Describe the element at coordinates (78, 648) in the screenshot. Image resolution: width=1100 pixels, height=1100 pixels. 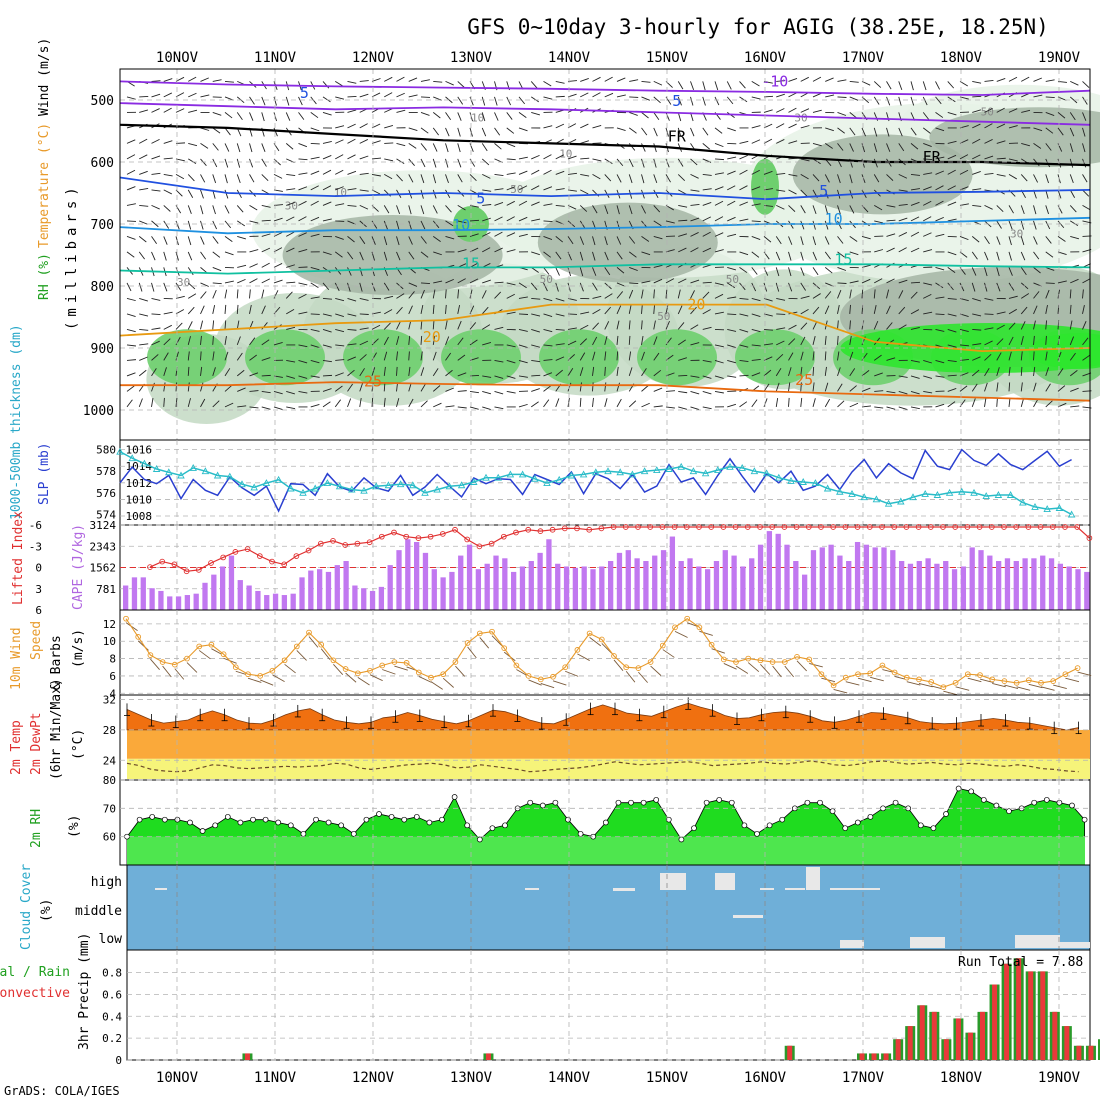
I see `wind-ylabel4: (m/s)` at that location.